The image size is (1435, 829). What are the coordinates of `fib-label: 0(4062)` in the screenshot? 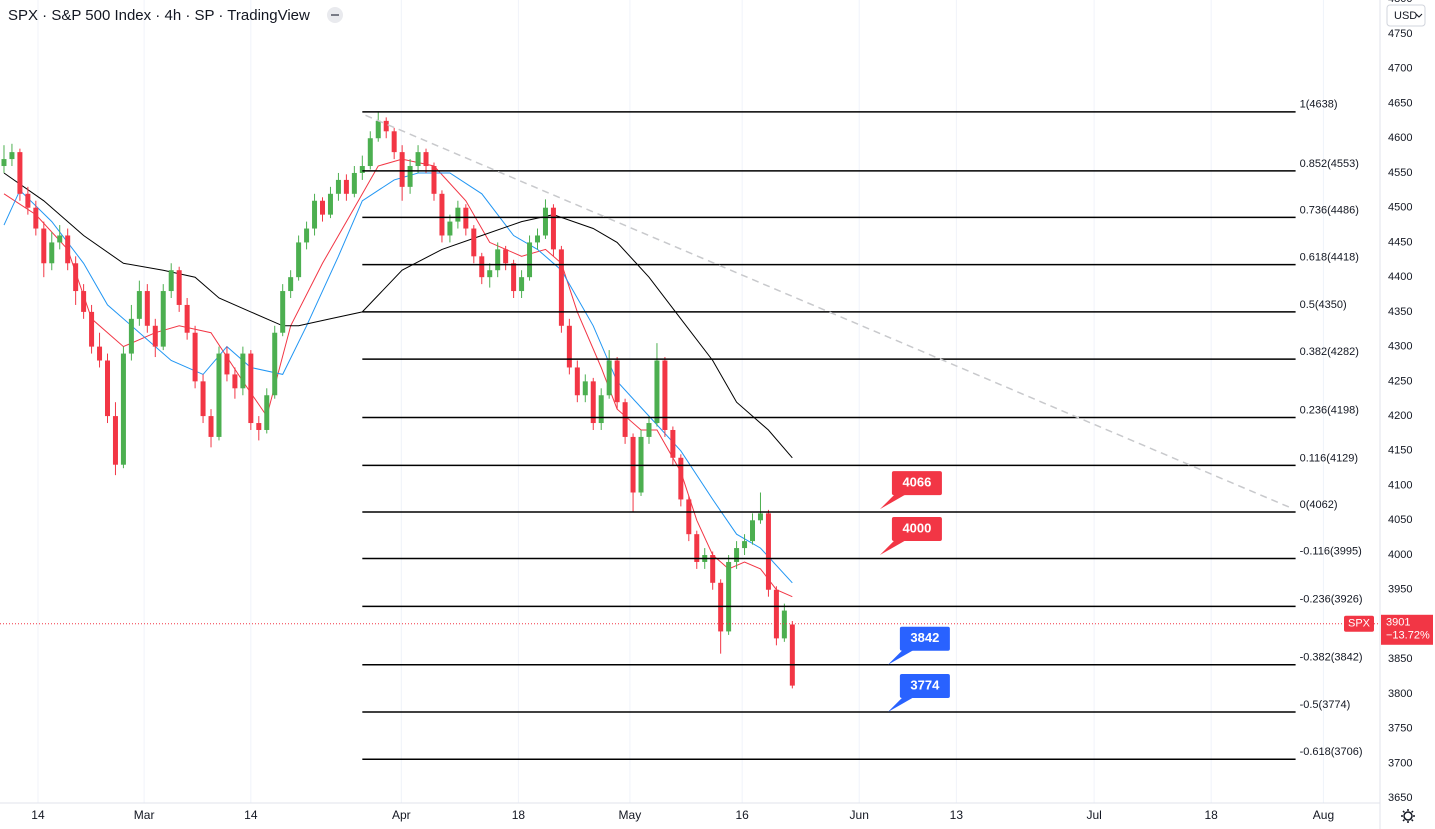 It's located at (1319, 505).